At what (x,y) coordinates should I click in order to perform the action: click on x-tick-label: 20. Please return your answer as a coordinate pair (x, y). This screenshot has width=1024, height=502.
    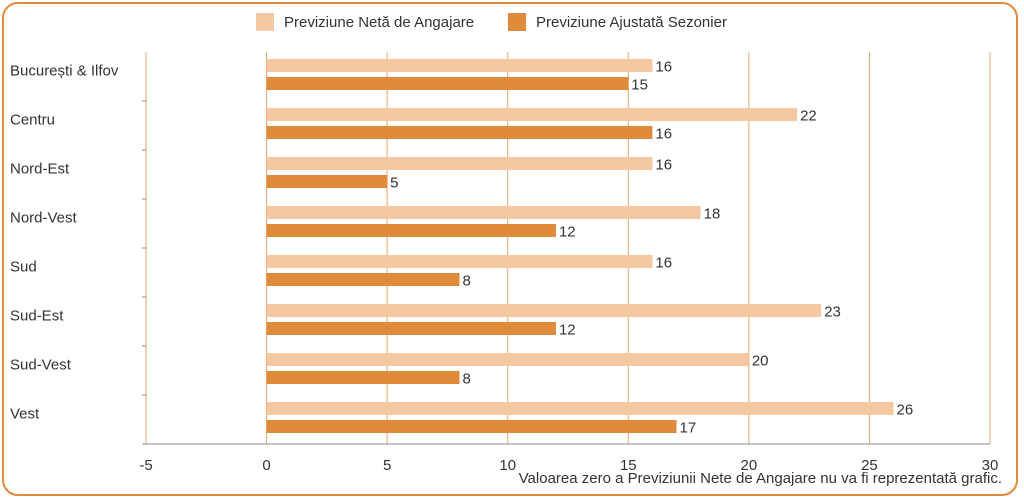
    Looking at the image, I should click on (749, 465).